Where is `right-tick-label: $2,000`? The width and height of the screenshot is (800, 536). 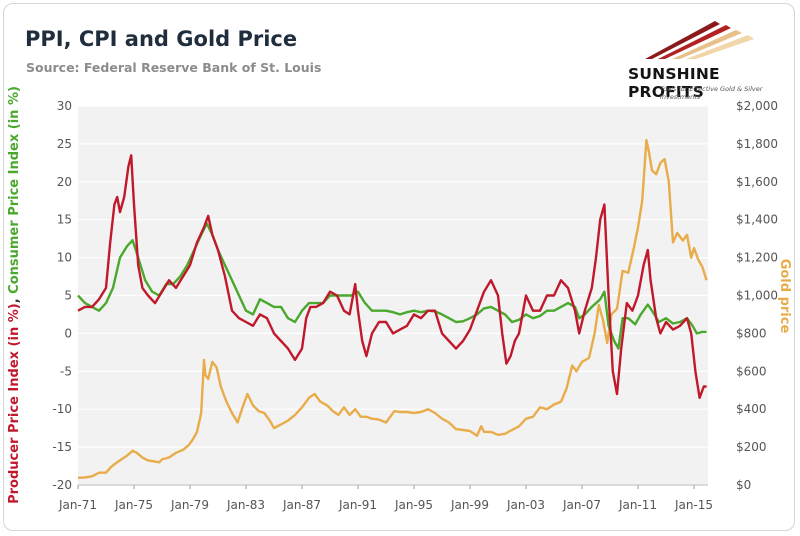
right-tick-label: $2,000 is located at coordinates (757, 106).